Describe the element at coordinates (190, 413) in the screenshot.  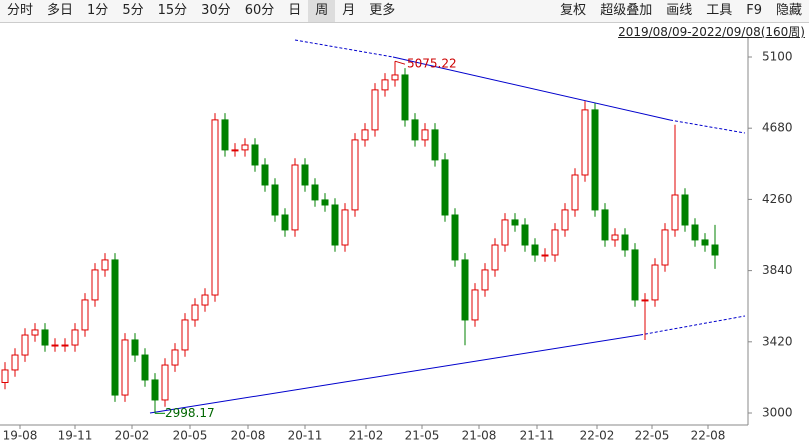
I see `low-label: 2998.17` at that location.